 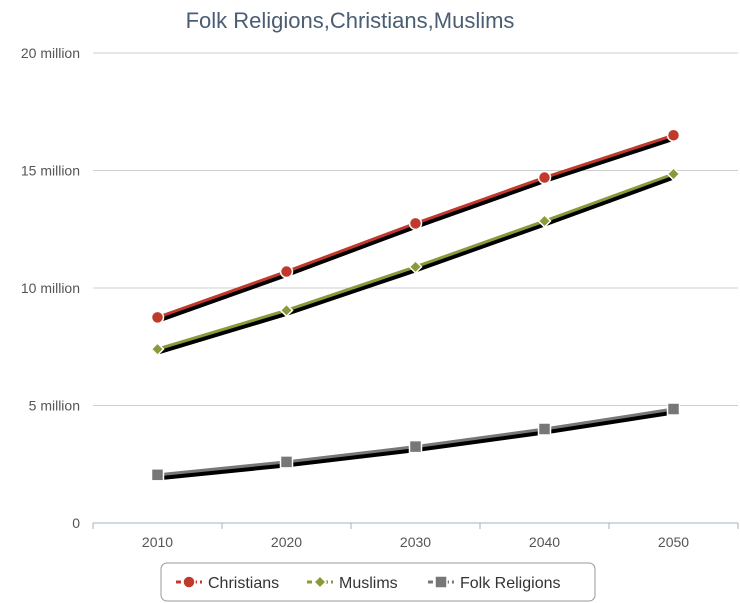 What do you see at coordinates (350, 20) in the screenshot?
I see `chart-title: Folk Religions,Christians,Muslims` at bounding box center [350, 20].